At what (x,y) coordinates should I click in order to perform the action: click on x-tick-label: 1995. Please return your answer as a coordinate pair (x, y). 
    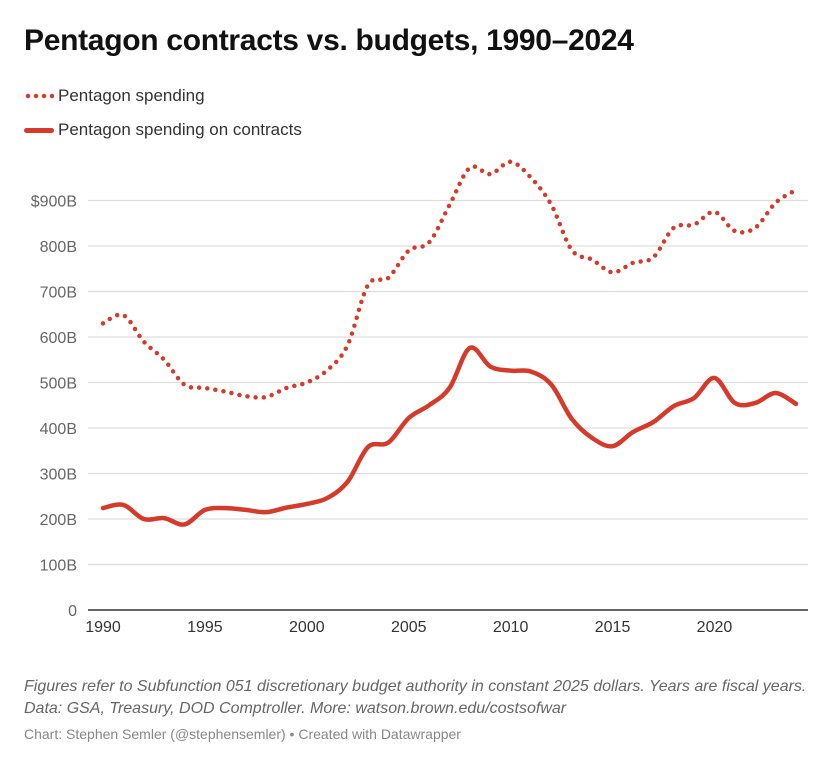
    Looking at the image, I should click on (205, 627).